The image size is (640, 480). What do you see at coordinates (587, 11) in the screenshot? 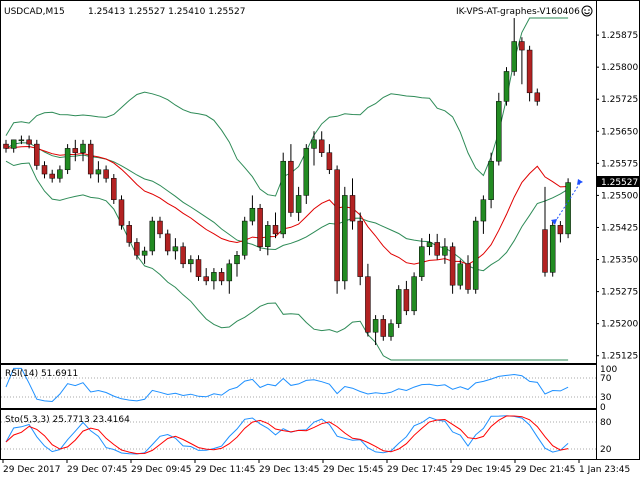
I see `smiley-icon` at bounding box center [587, 11].